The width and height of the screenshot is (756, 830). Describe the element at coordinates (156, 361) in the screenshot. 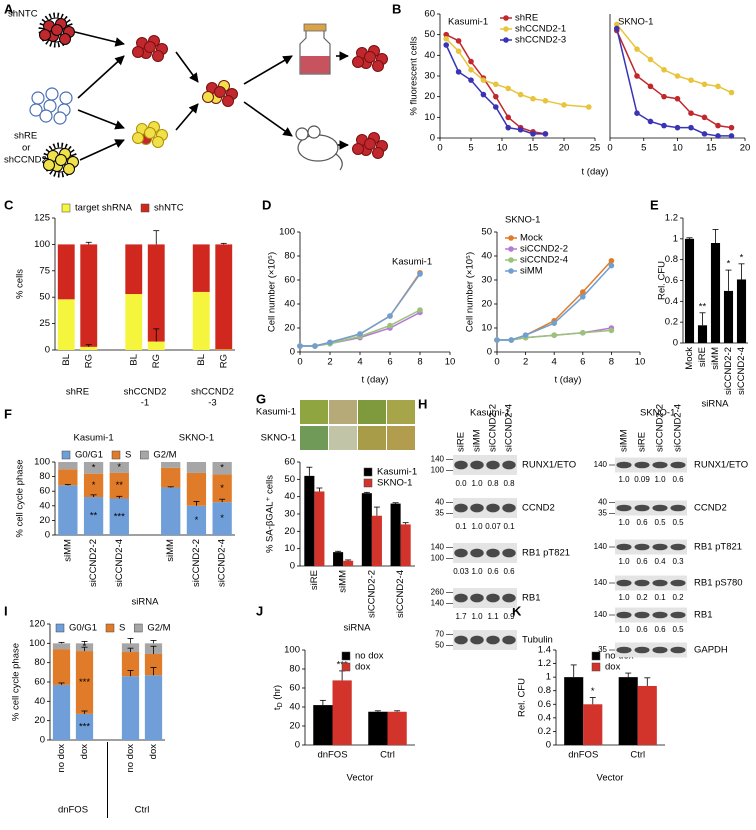

I see `x-tick-label: RG` at that location.